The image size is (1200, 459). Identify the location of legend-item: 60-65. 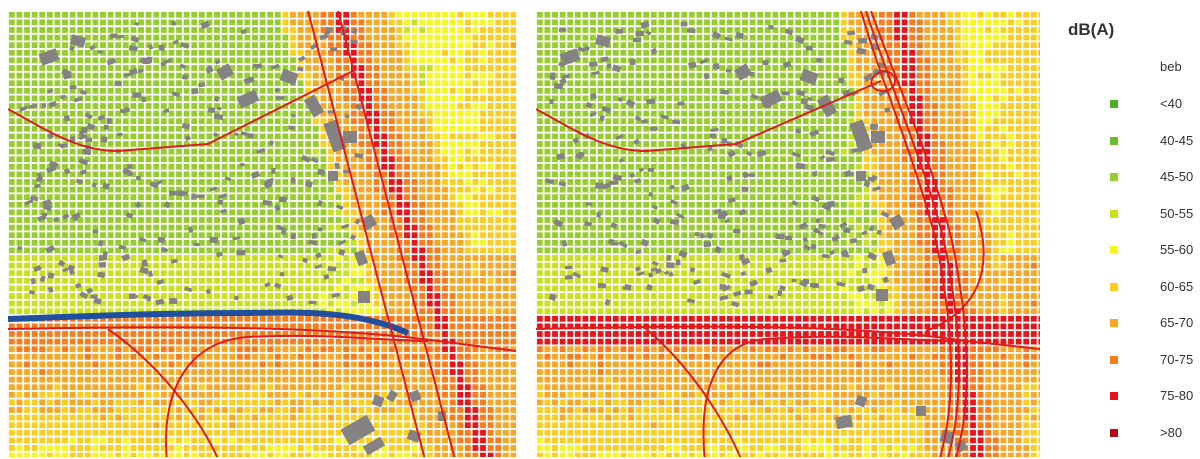
(1125, 287).